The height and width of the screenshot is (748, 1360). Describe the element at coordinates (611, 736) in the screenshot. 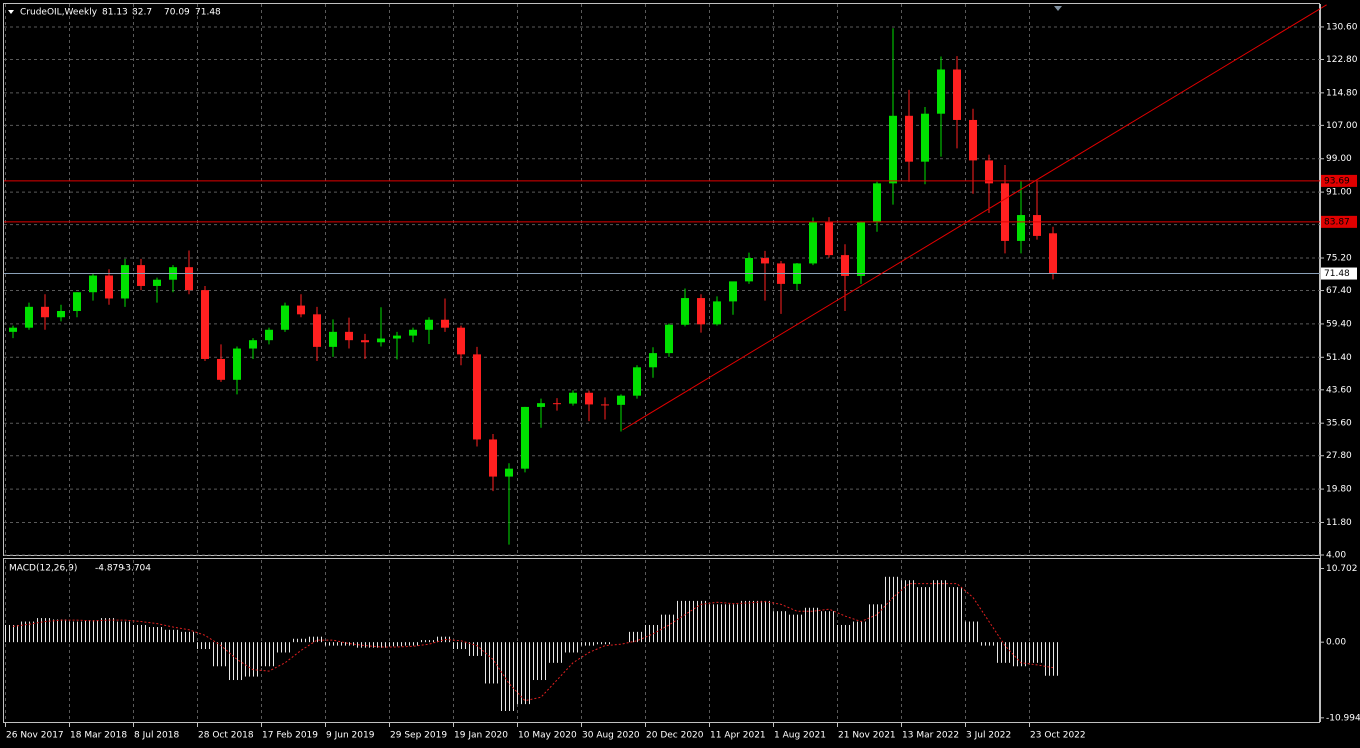

I see `x-tick-label: 30 Aug 2020` at that location.